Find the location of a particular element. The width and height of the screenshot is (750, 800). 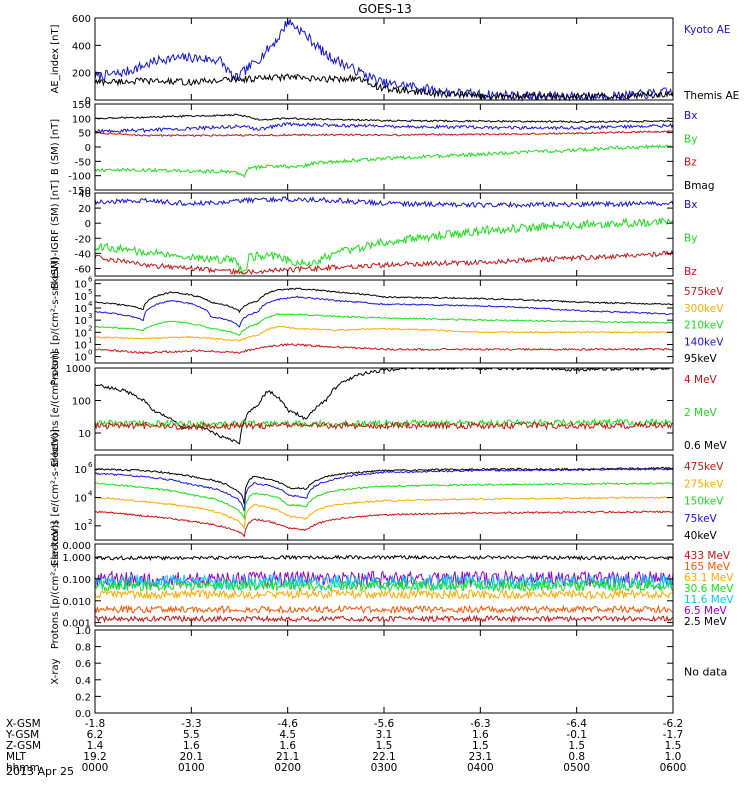

y-tick-label-exponent: 2 is located at coordinates (90, 522).